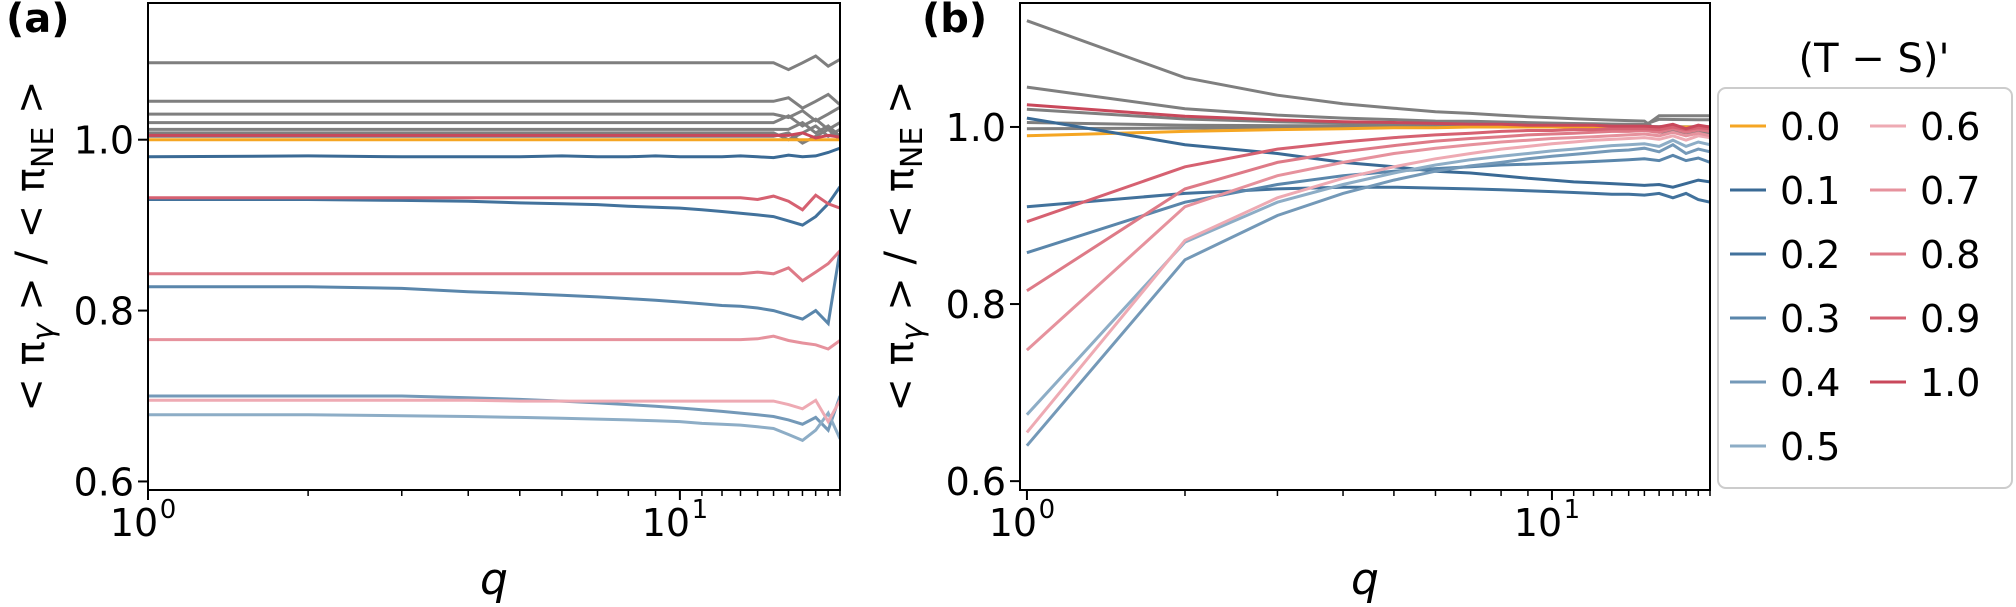 The image size is (2016, 607). What do you see at coordinates (1810, 319) in the screenshot?
I see `legend-label: 0.3` at bounding box center [1810, 319].